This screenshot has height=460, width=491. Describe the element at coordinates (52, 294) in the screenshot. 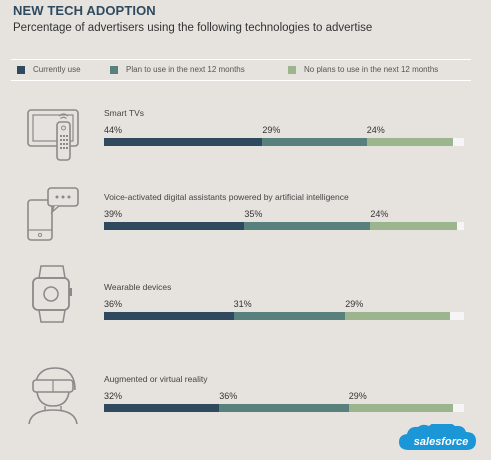

I see `smartwatch-icon` at that location.